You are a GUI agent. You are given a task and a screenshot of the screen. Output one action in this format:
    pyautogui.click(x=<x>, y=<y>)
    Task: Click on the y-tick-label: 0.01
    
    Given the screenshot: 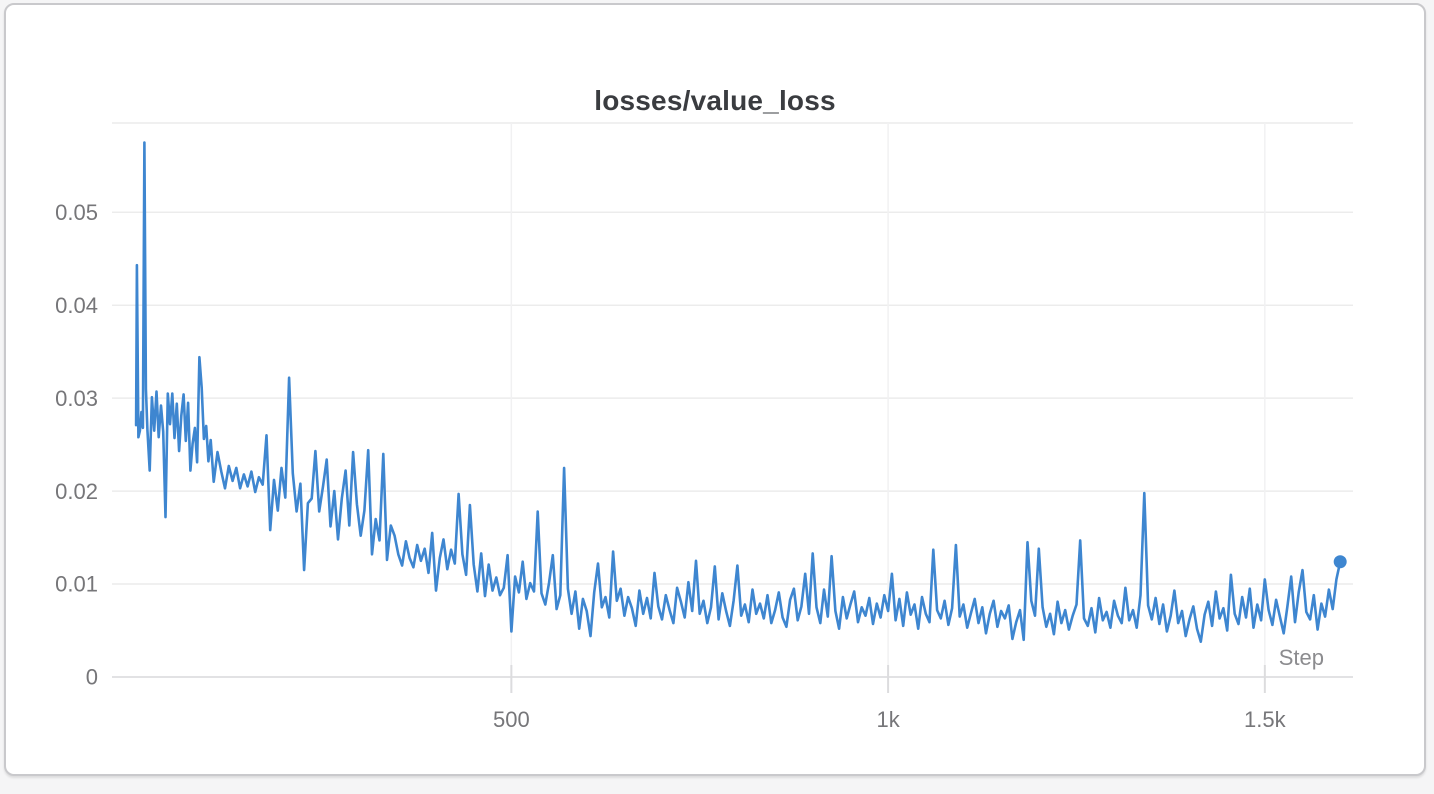 What is the action you would take?
    pyautogui.click(x=76, y=584)
    